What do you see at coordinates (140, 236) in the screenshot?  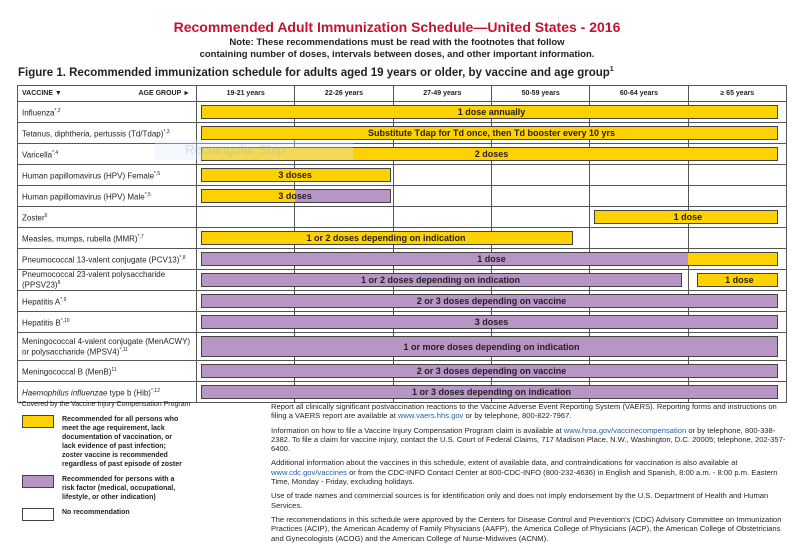 I see `footnote-ref: *,7` at bounding box center [140, 236].